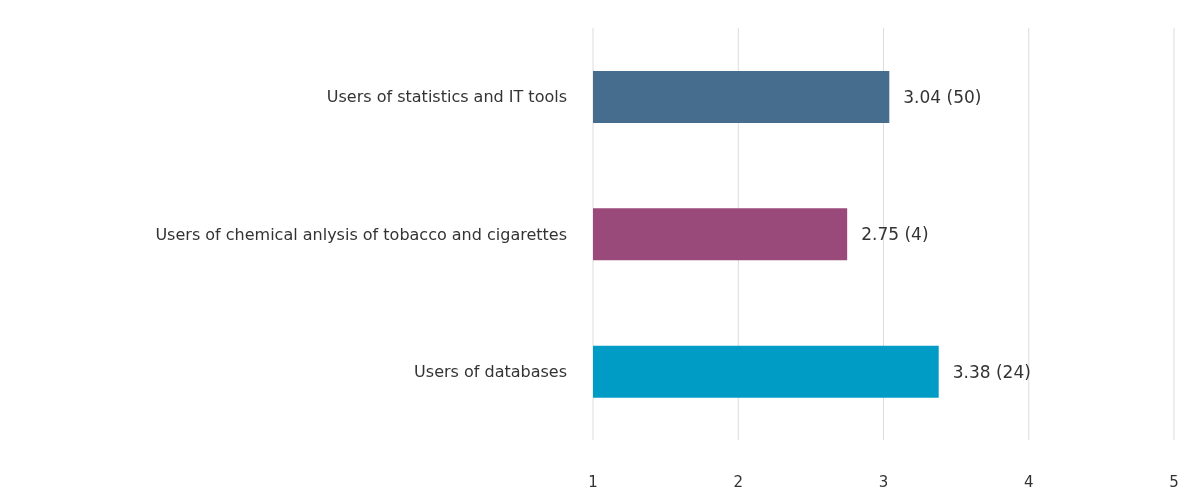 This screenshot has width=1202, height=503. What do you see at coordinates (1174, 481) in the screenshot?
I see `x-tick-label: 5` at bounding box center [1174, 481].